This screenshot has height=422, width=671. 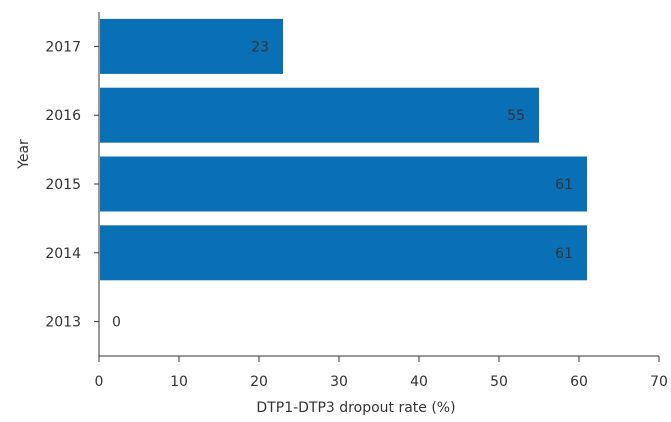 I want to click on x-tick-label-0: 0, so click(x=99, y=382).